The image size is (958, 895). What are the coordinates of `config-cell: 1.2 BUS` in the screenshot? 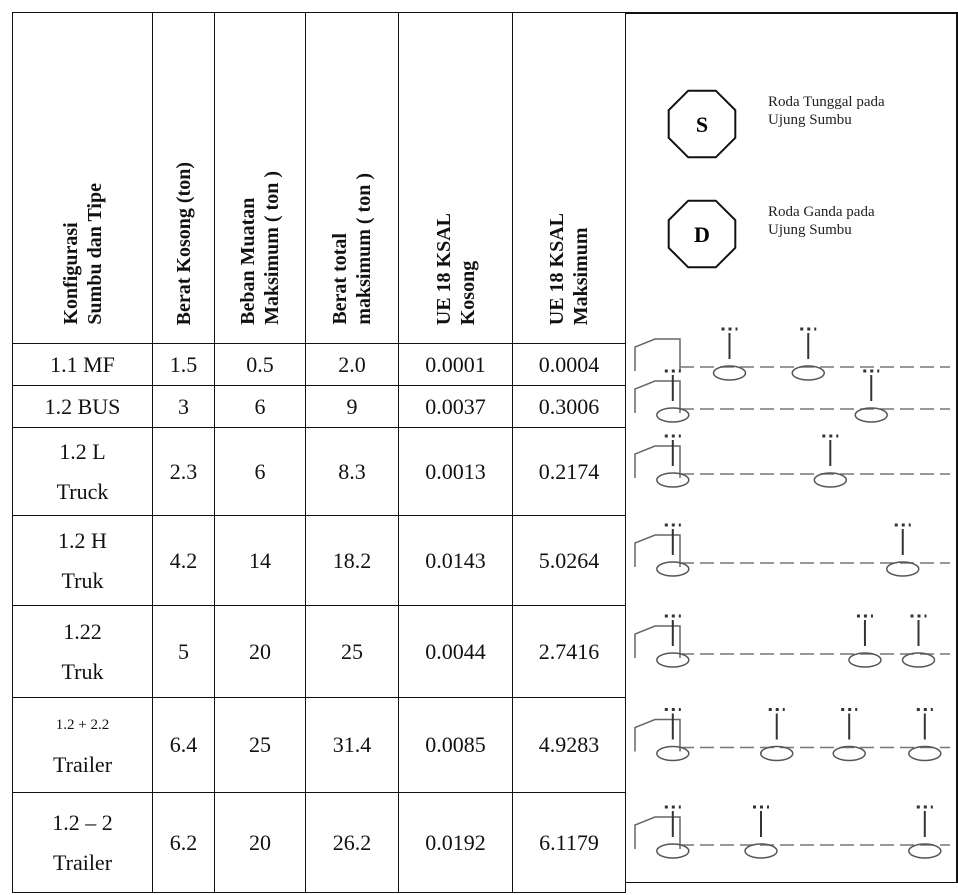 It's located at (82, 406).